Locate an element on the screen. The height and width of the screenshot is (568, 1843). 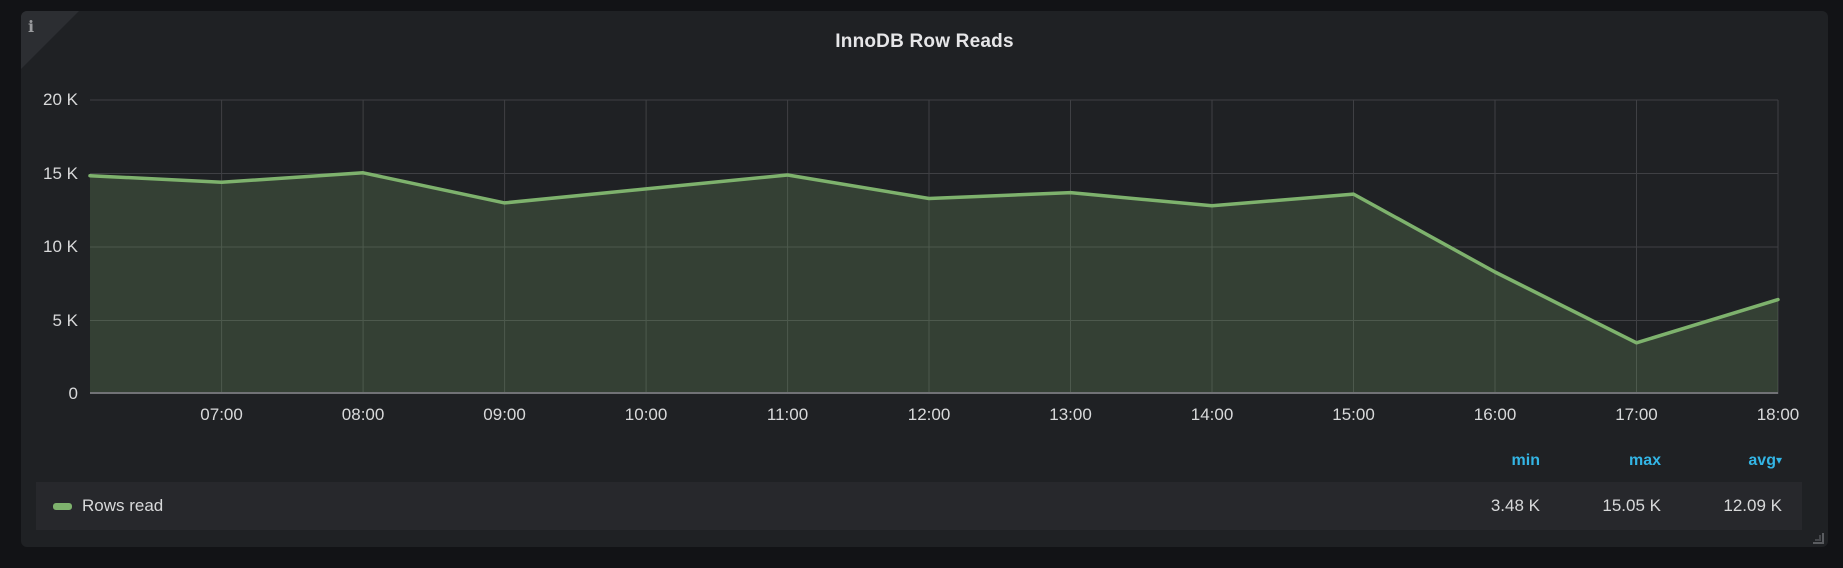
panel-info-corner: i is located at coordinates (50, 40).